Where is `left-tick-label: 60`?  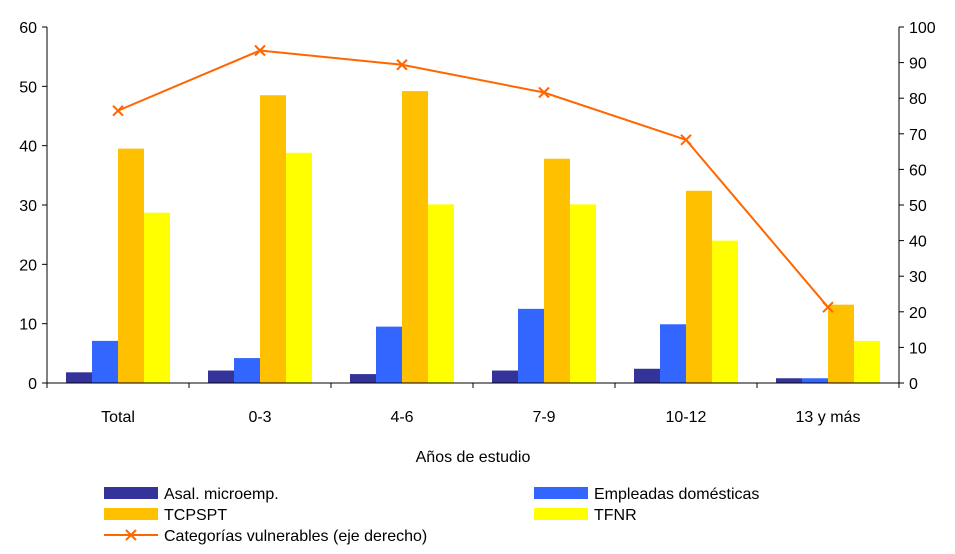
left-tick-label: 60 is located at coordinates (28, 28).